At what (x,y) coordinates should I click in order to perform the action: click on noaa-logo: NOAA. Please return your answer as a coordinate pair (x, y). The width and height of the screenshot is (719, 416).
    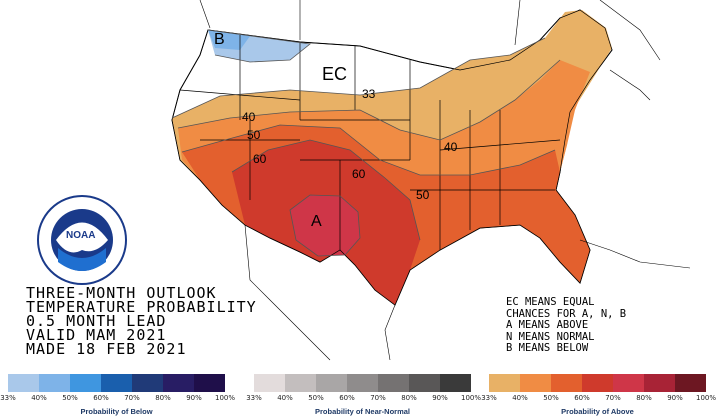
    Looking at the image, I should click on (82, 240).